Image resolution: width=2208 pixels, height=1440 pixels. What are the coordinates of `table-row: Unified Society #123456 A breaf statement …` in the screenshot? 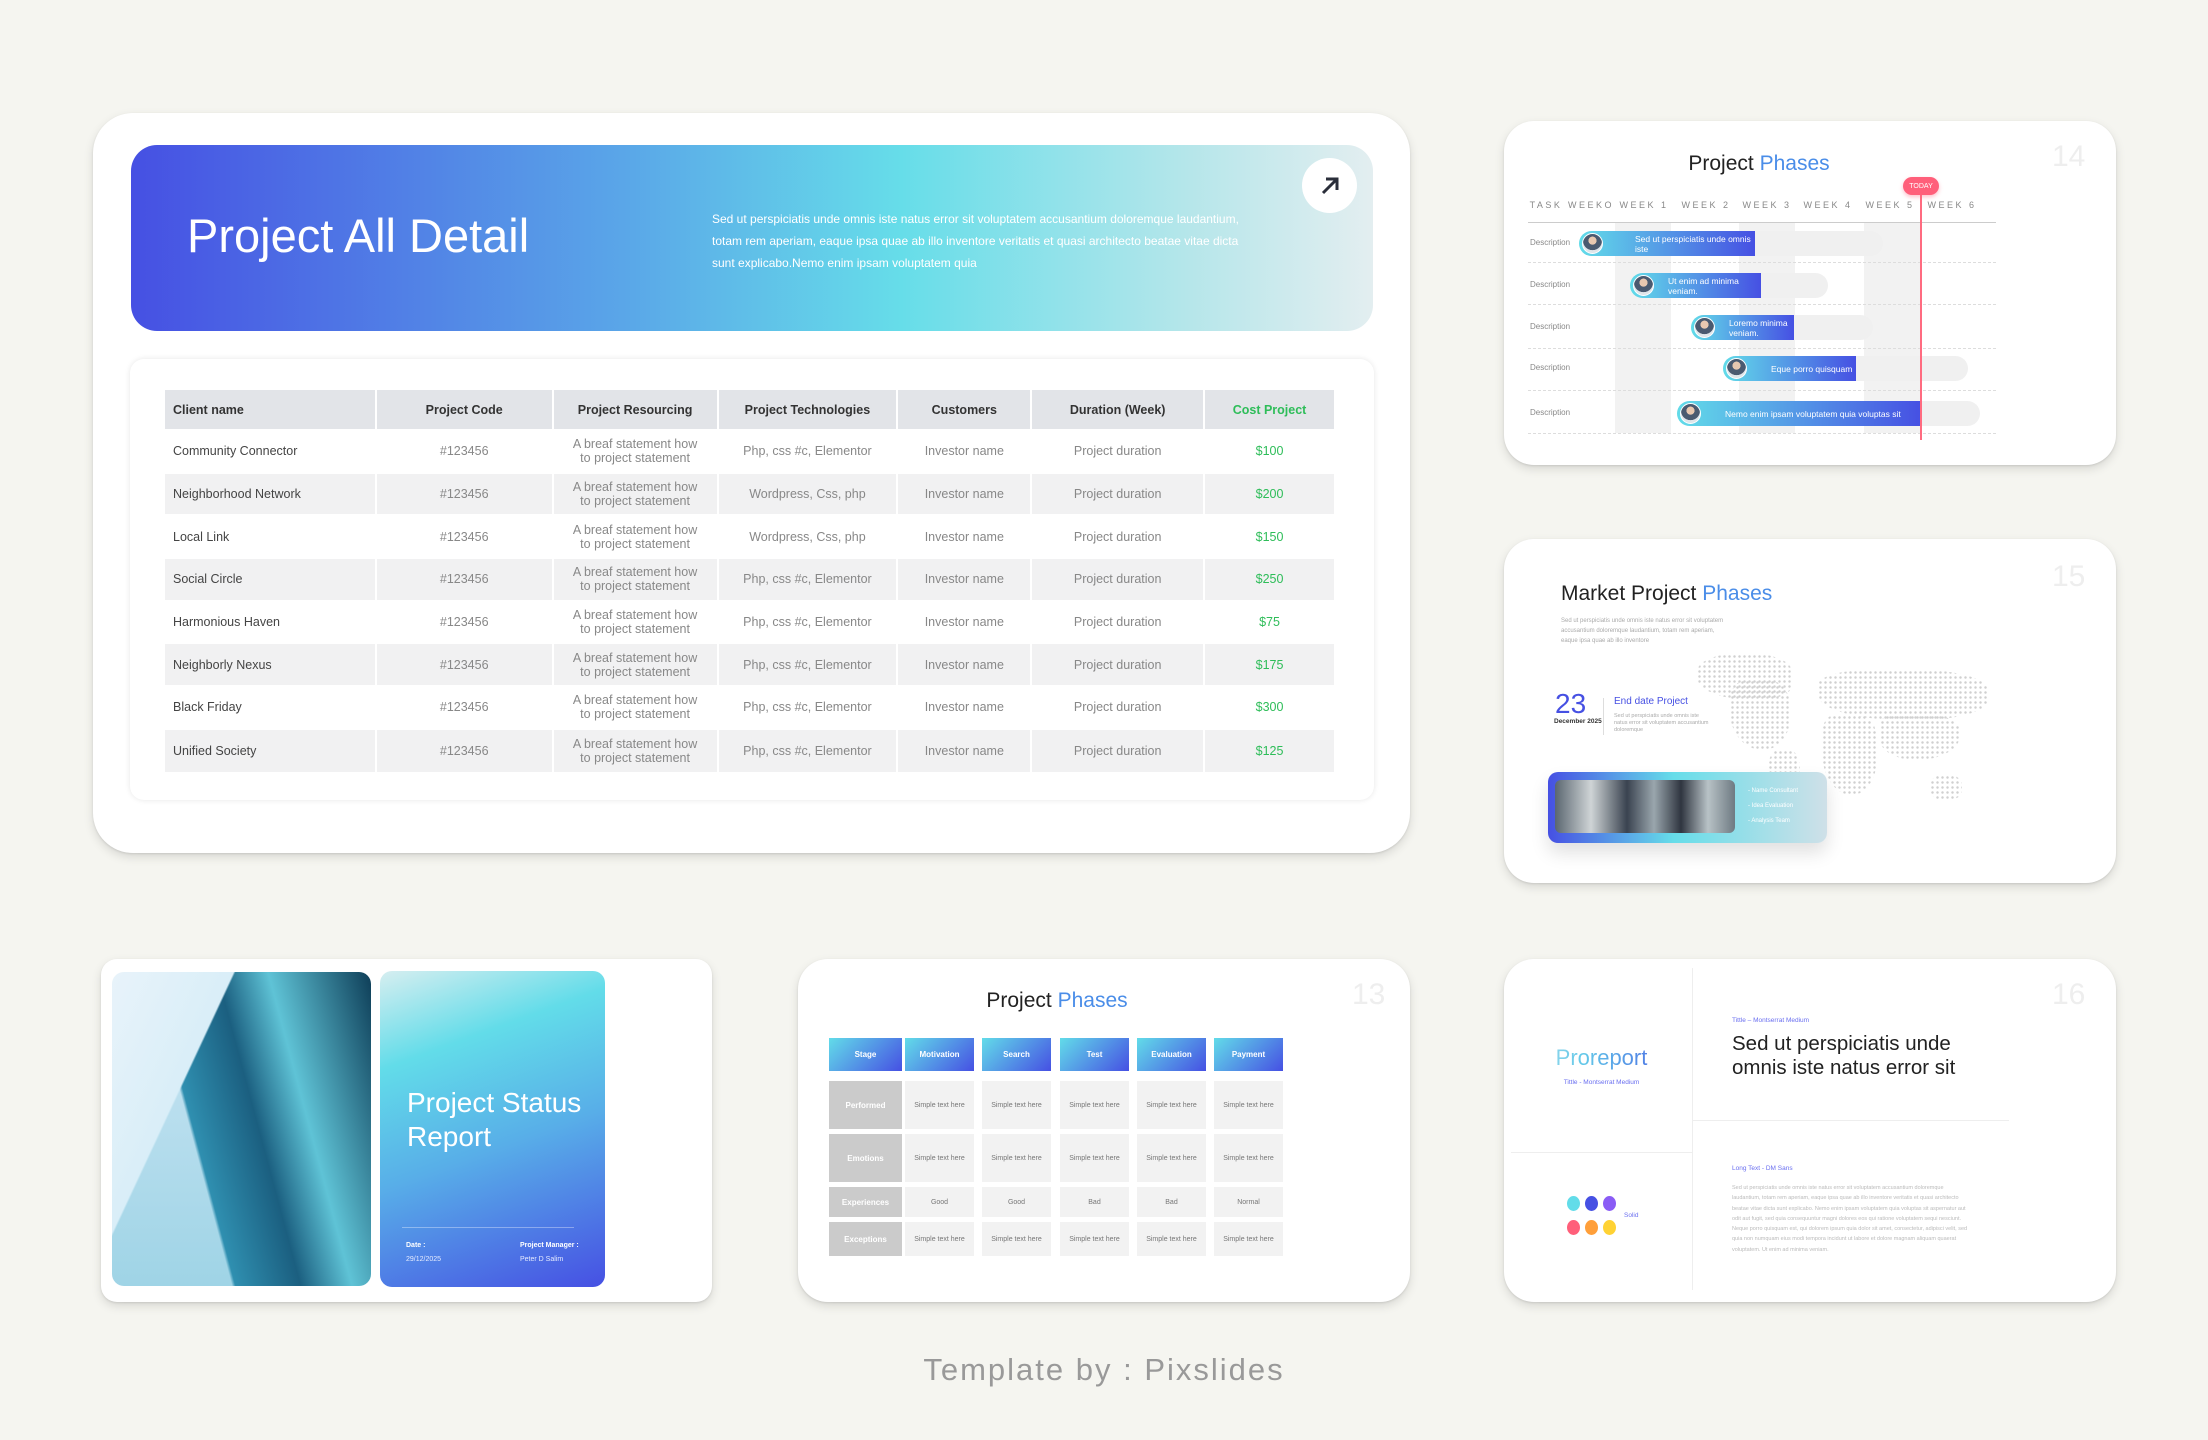 It's located at (750, 749).